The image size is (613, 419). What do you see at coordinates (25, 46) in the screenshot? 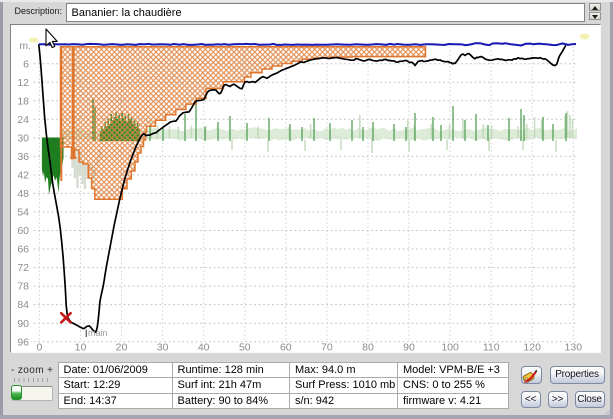
I see `svg-text: m.` at bounding box center [25, 46].